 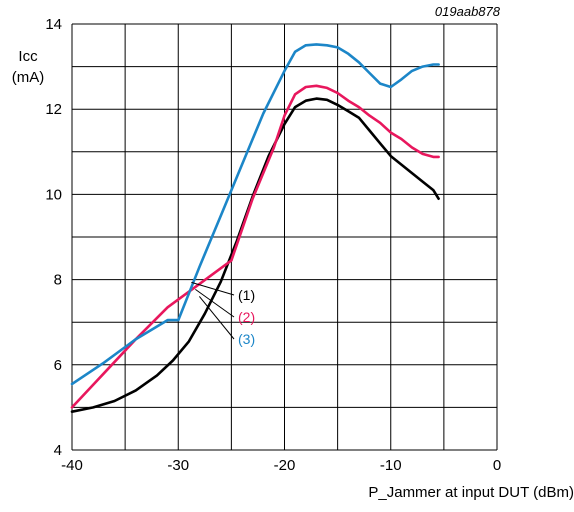 What do you see at coordinates (28, 77) in the screenshot?
I see `y-axis-label-line2: (mA)` at bounding box center [28, 77].